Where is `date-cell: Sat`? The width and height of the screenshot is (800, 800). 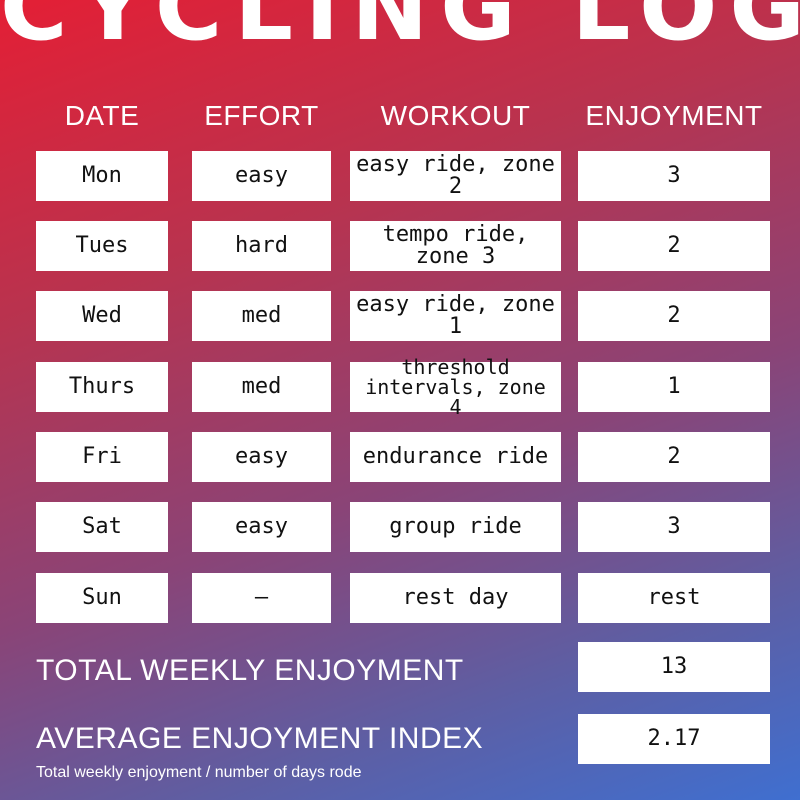 date-cell: Sat is located at coordinates (102, 527).